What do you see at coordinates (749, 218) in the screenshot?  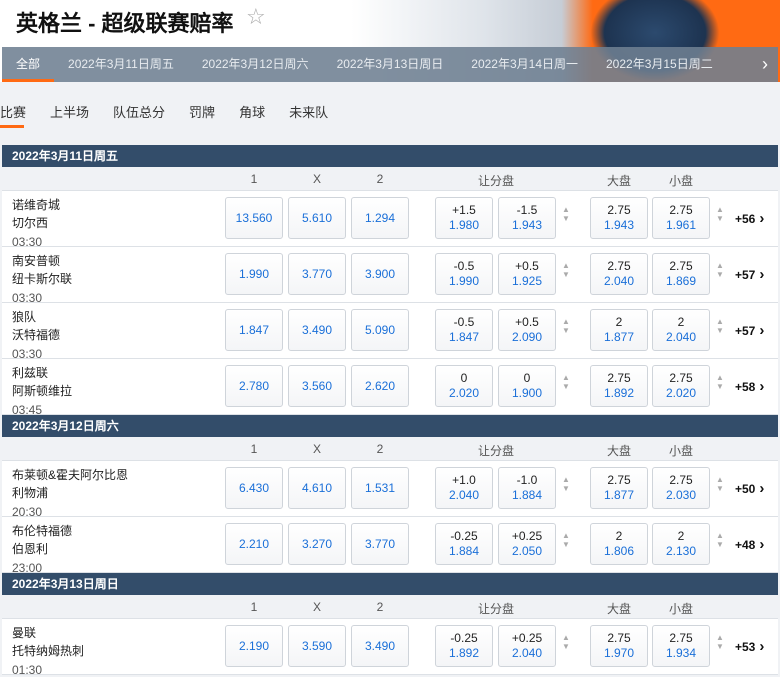 I see `more-markets-button: +56 ›` at bounding box center [749, 218].